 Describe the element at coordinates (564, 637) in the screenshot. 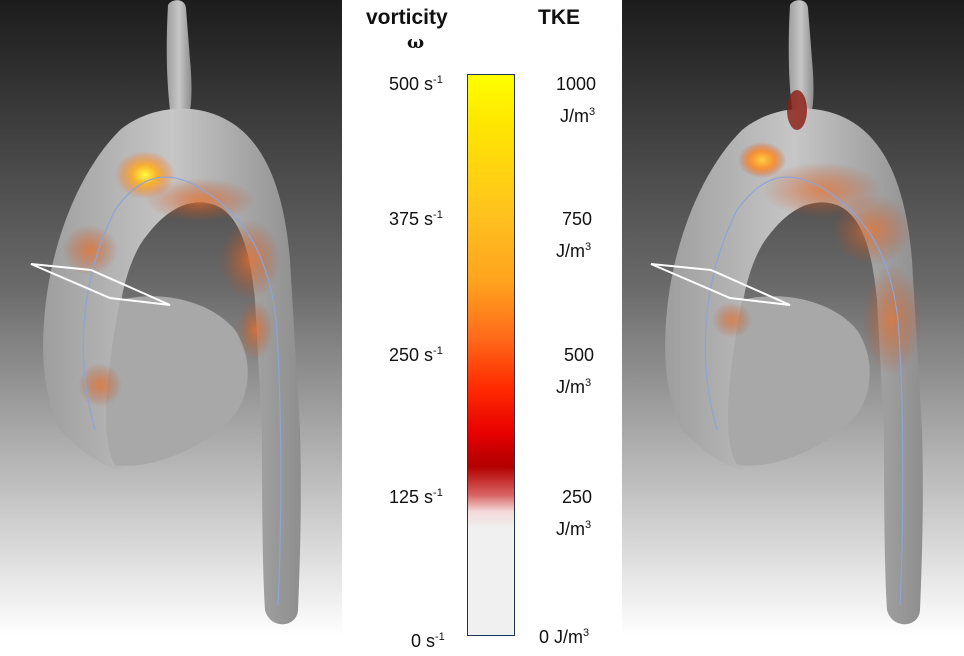

I see `tke-tick-0: 0 J/m3` at that location.